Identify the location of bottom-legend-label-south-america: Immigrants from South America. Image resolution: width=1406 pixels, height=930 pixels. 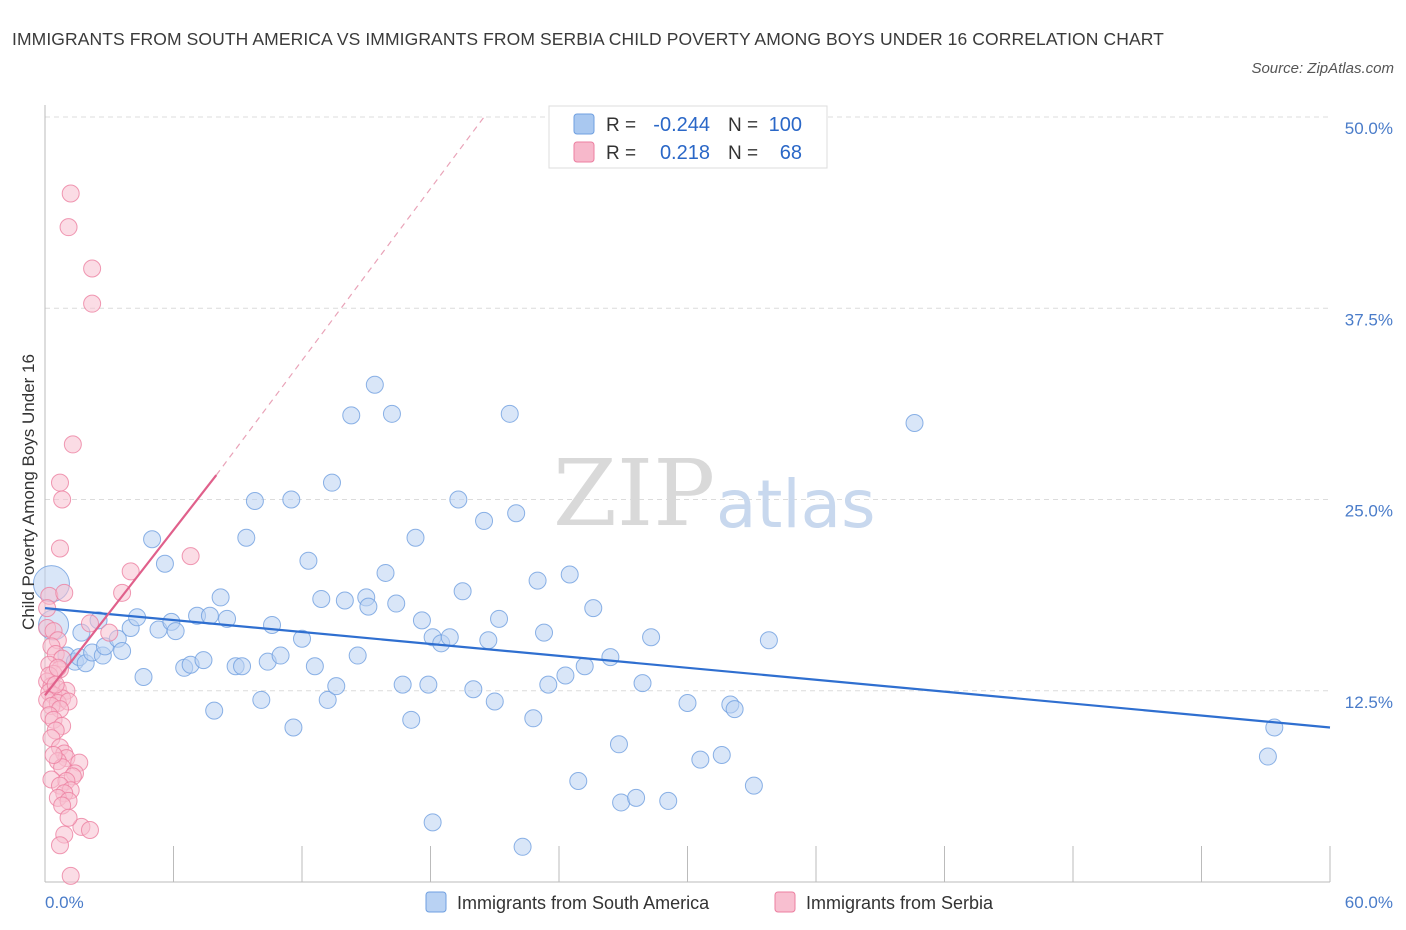
(583, 903).